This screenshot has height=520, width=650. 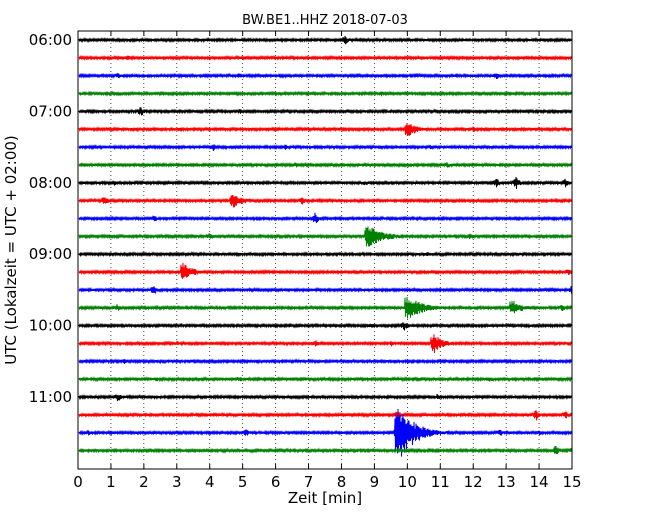 I want to click on x-tick-label: 15, so click(x=571, y=482).